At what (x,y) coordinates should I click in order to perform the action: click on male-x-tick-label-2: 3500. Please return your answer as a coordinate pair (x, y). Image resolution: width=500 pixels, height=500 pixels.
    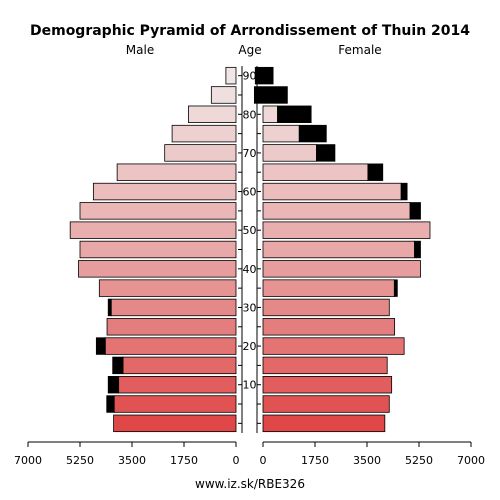
    Looking at the image, I should click on (132, 460).